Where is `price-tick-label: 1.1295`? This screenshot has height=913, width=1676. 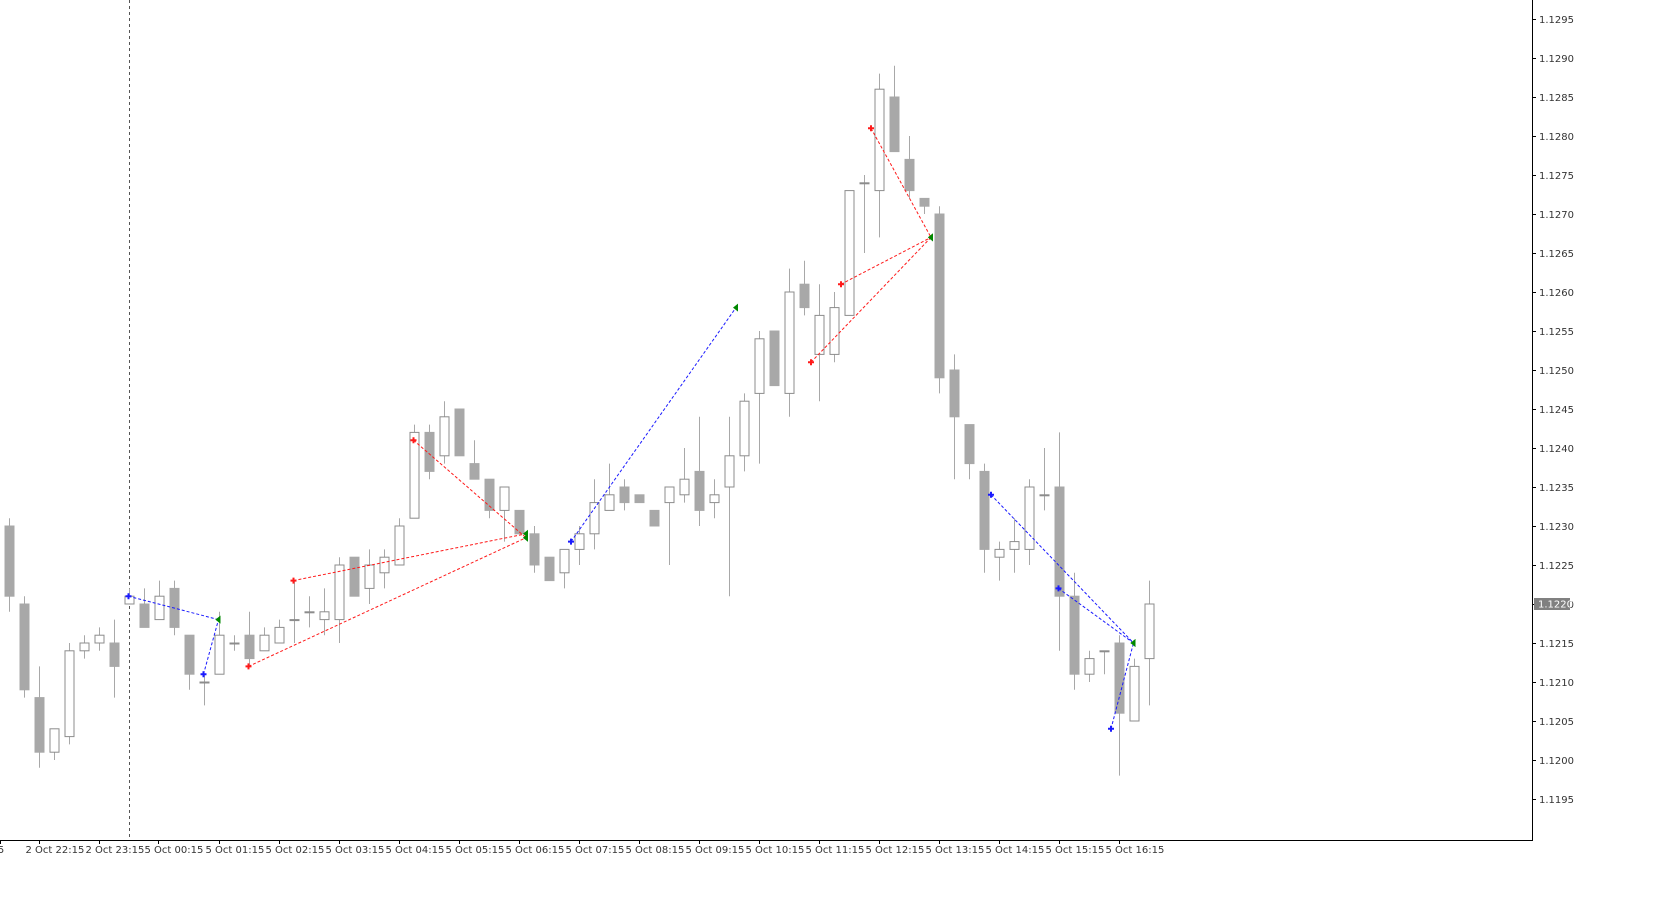
price-tick-label: 1.1295 is located at coordinates (1556, 20).